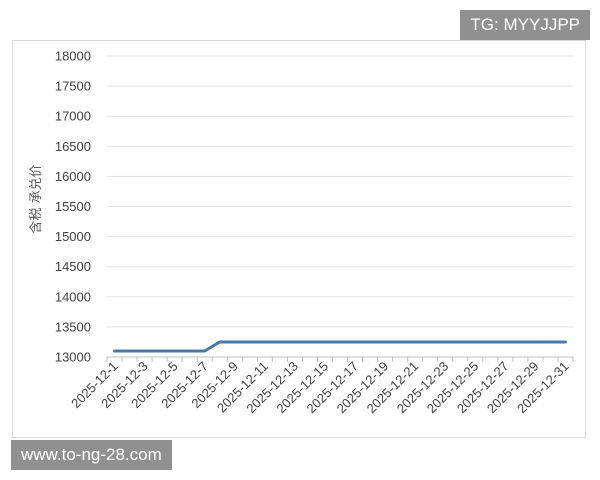 The image size is (600, 480). What do you see at coordinates (36, 198) in the screenshot?
I see `y-axis-label: 含税 承兑价` at bounding box center [36, 198].